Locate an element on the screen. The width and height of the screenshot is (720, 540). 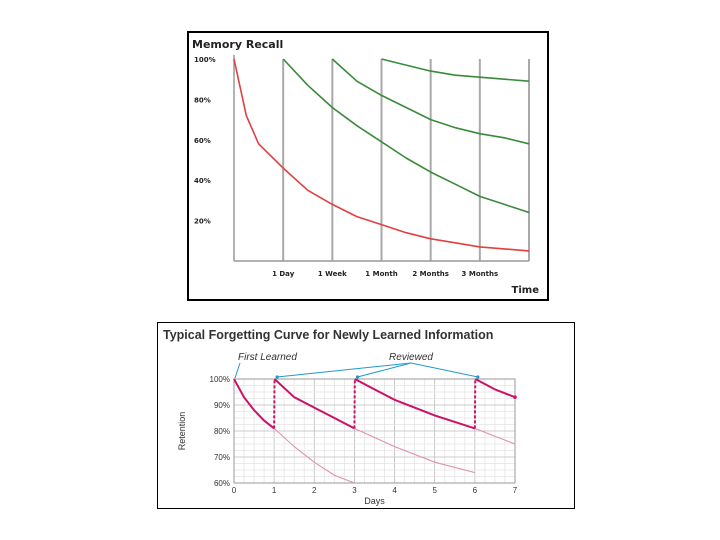
chart2-y-tick-label: 100% is located at coordinates (220, 379).